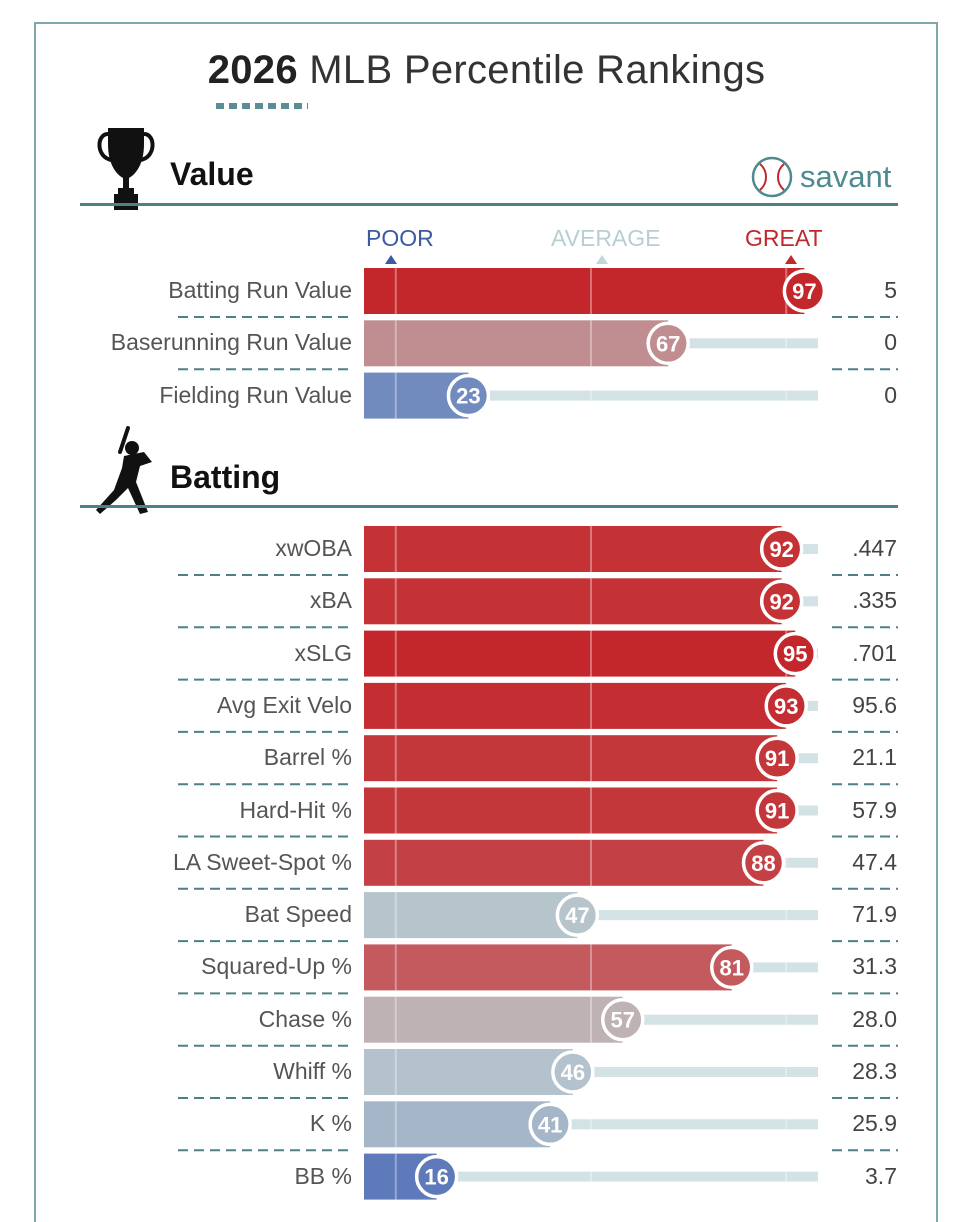 The width and height of the screenshot is (973, 1222). Describe the element at coordinates (874, 1018) in the screenshot. I see `metric-value: 28.0` at that location.